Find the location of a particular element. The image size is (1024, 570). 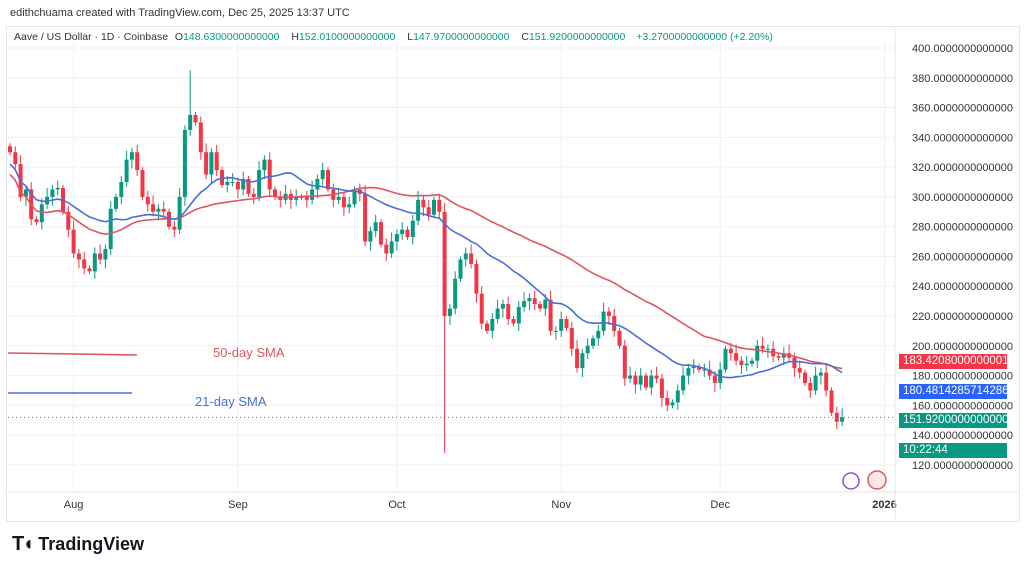

symbol-label: Aave / US Dollar · 1D · Coinbase is located at coordinates (91, 37).